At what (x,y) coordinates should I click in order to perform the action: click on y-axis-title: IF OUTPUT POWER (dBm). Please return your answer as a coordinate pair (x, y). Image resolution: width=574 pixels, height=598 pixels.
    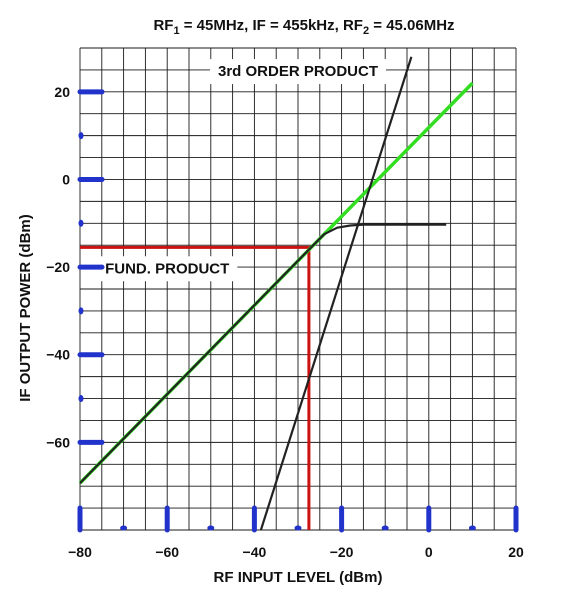
    Looking at the image, I should click on (25, 308).